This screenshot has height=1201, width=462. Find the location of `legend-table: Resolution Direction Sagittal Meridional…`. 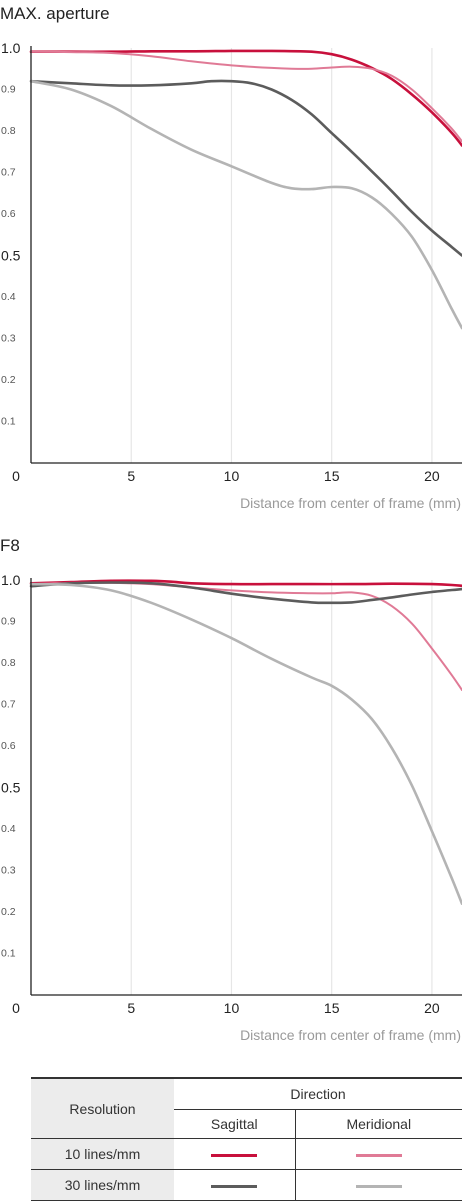

legend-table: Resolution Direction Sagittal Meridional… is located at coordinates (246, 1139).